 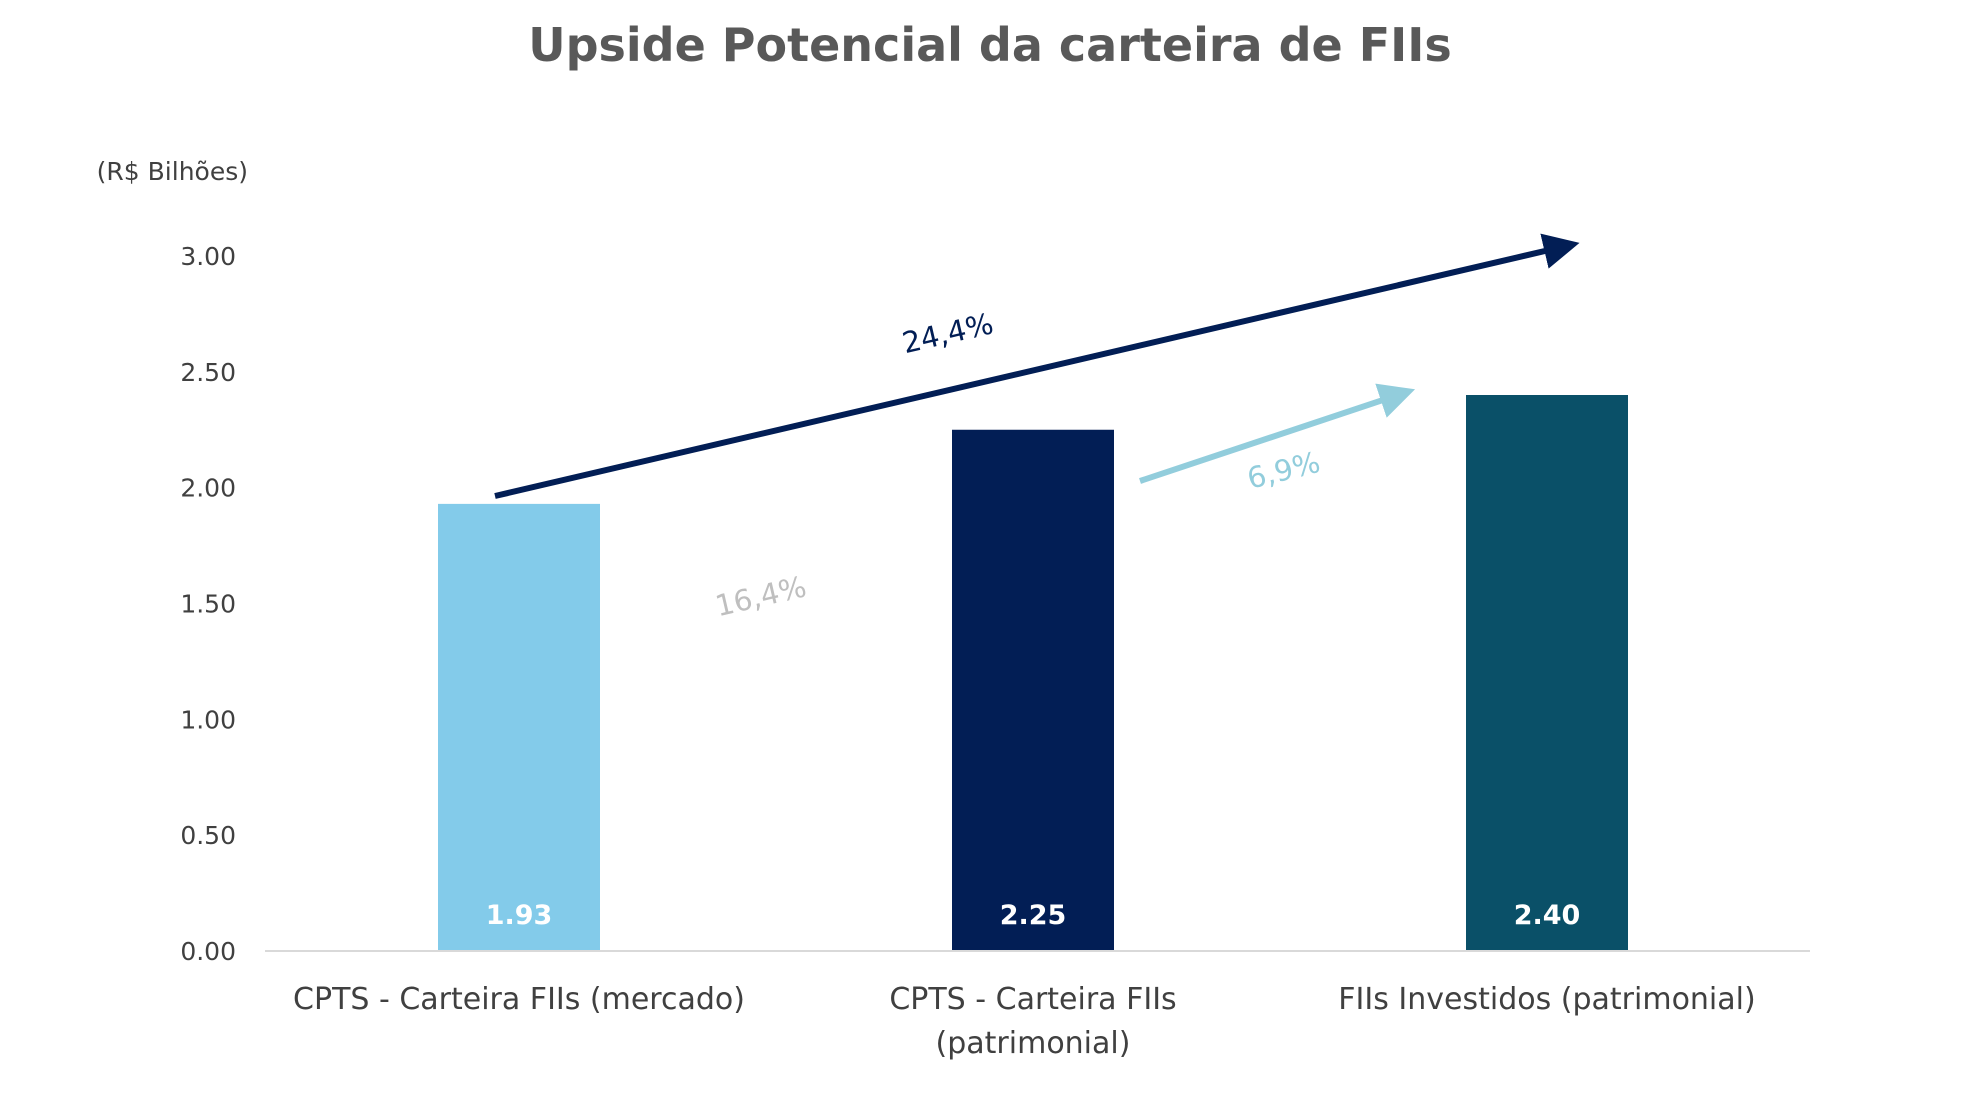 What do you see at coordinates (208, 951) in the screenshot?
I see `y-tick-label: 0.00` at bounding box center [208, 951].